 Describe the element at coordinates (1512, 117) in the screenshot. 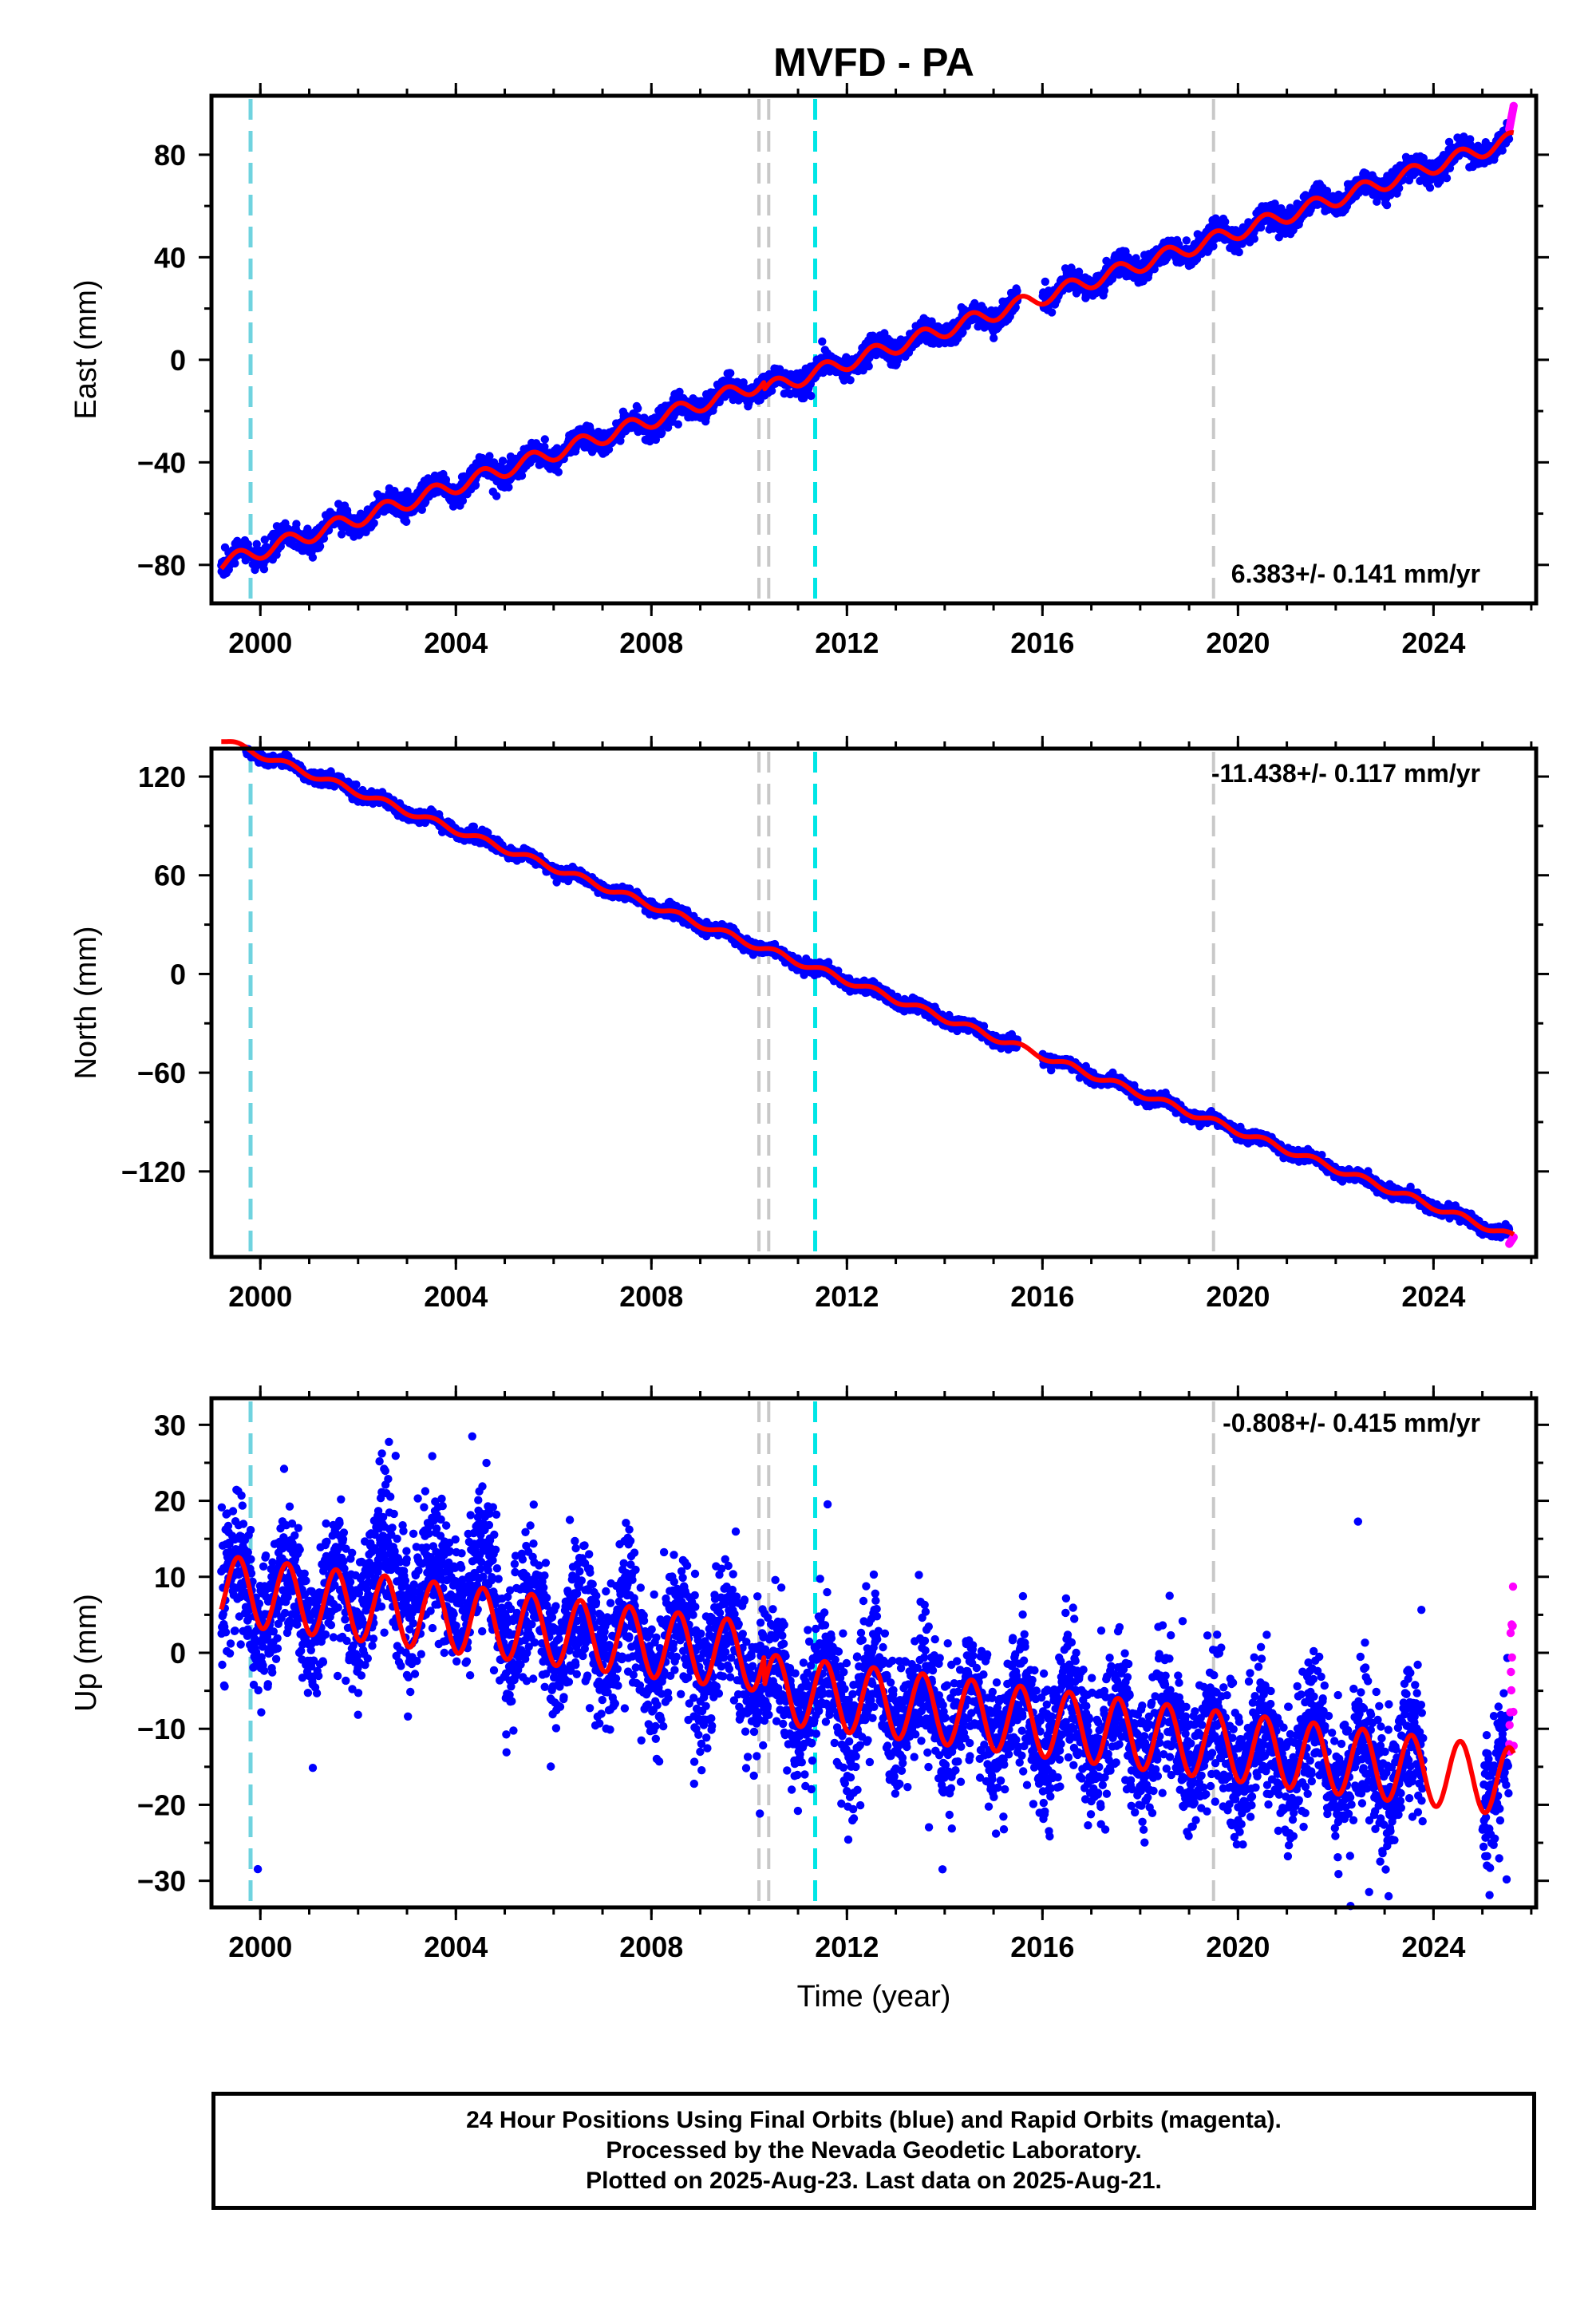

I see `rapid-points-east` at that location.